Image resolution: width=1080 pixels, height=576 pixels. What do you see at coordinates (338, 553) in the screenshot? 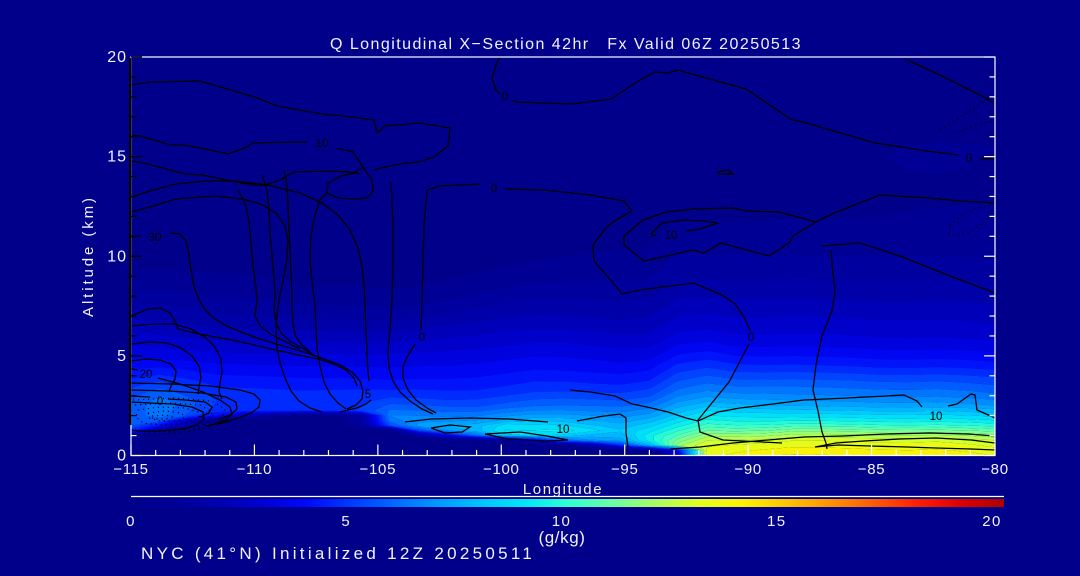
I see `svg-text:NYC (41°N) Initialized 12Z 202: NYC (41°N) Initialized 12Z 20250511` at bounding box center [338, 553].